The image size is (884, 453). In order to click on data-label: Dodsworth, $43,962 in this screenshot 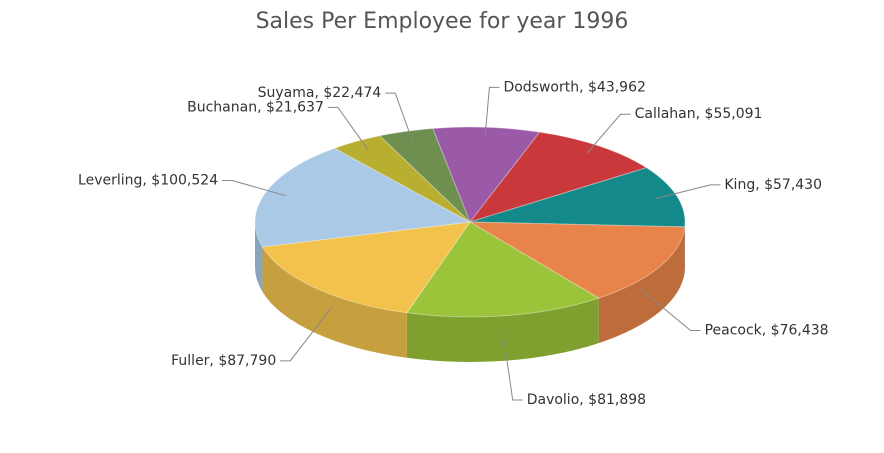, I will do `click(574, 87)`.